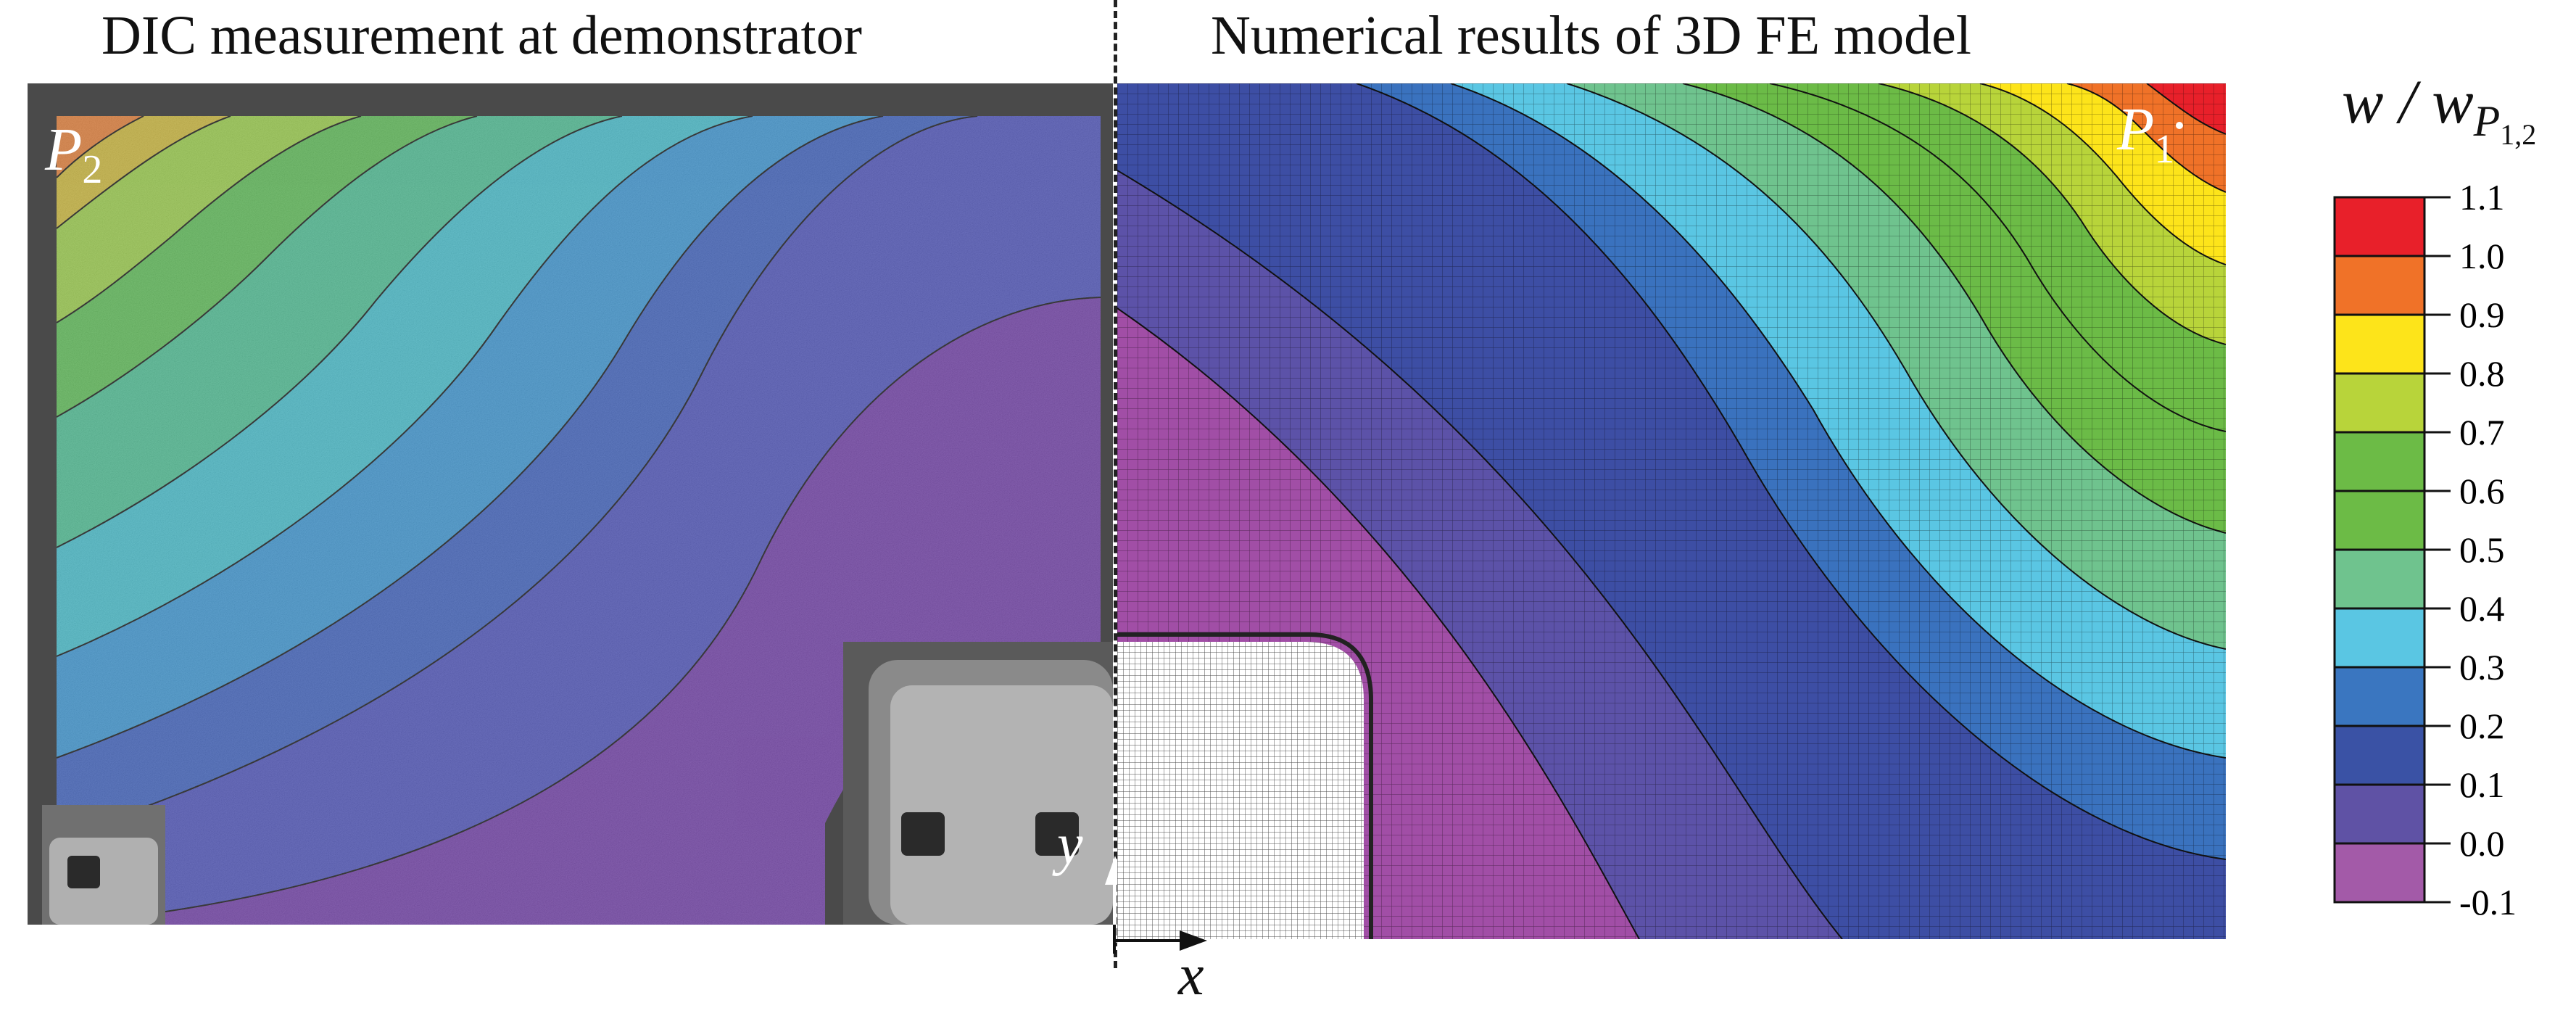  Describe the element at coordinates (2482, 726) in the screenshot. I see `colorbar-tick-label: 0.2` at that location.